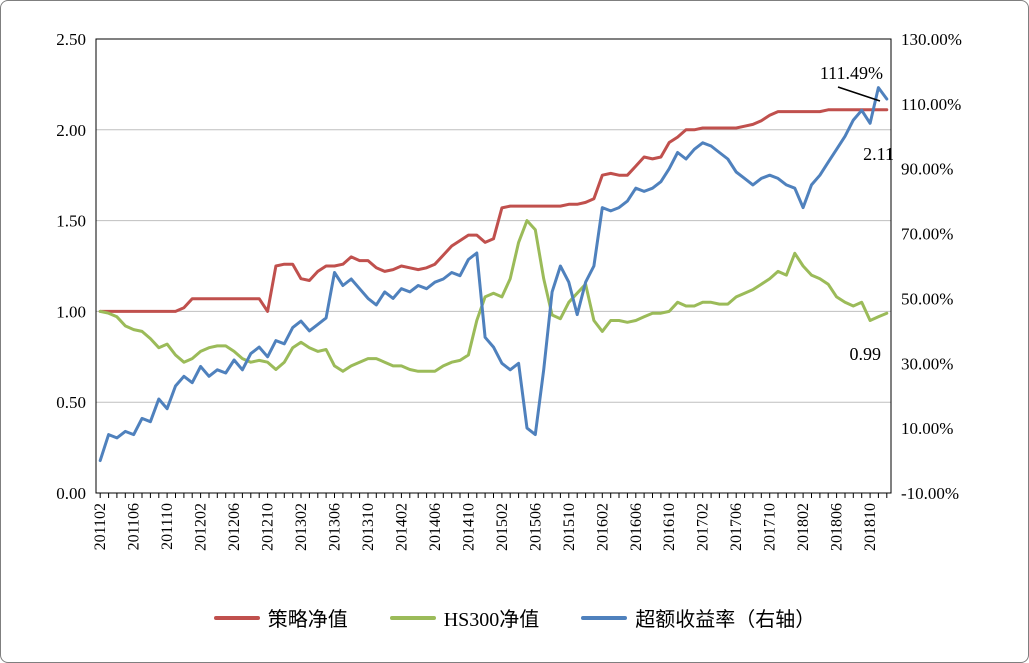 This screenshot has height=663, width=1029. Describe the element at coordinates (71, 493) in the screenshot. I see `left-axis-tick-label: 0.00` at that location.